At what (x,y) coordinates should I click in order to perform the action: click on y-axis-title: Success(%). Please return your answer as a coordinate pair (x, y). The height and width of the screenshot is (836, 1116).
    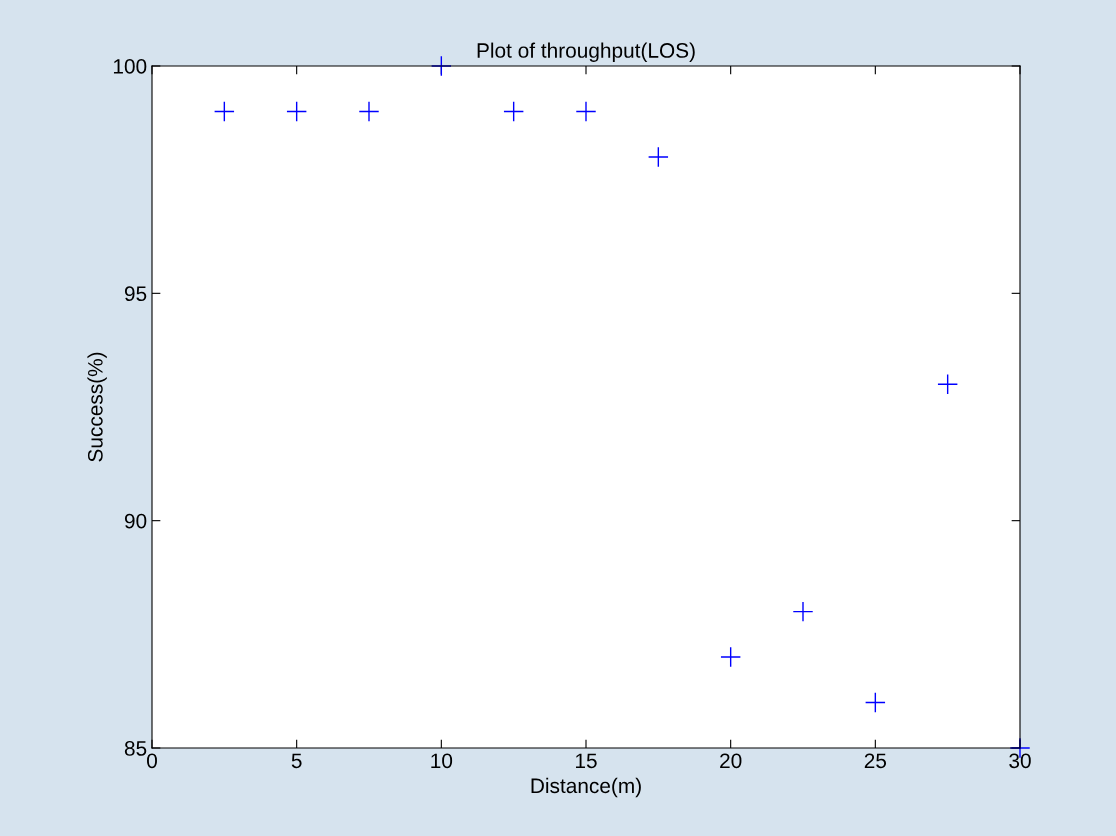
    Looking at the image, I should click on (97, 407).